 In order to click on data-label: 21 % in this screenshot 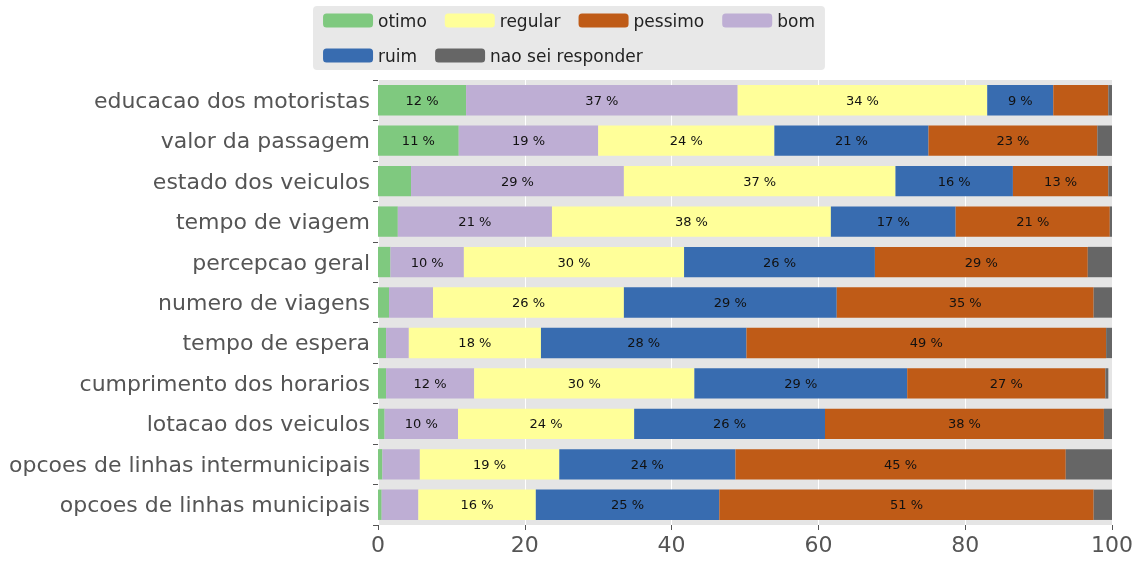, I will do `click(475, 222)`.